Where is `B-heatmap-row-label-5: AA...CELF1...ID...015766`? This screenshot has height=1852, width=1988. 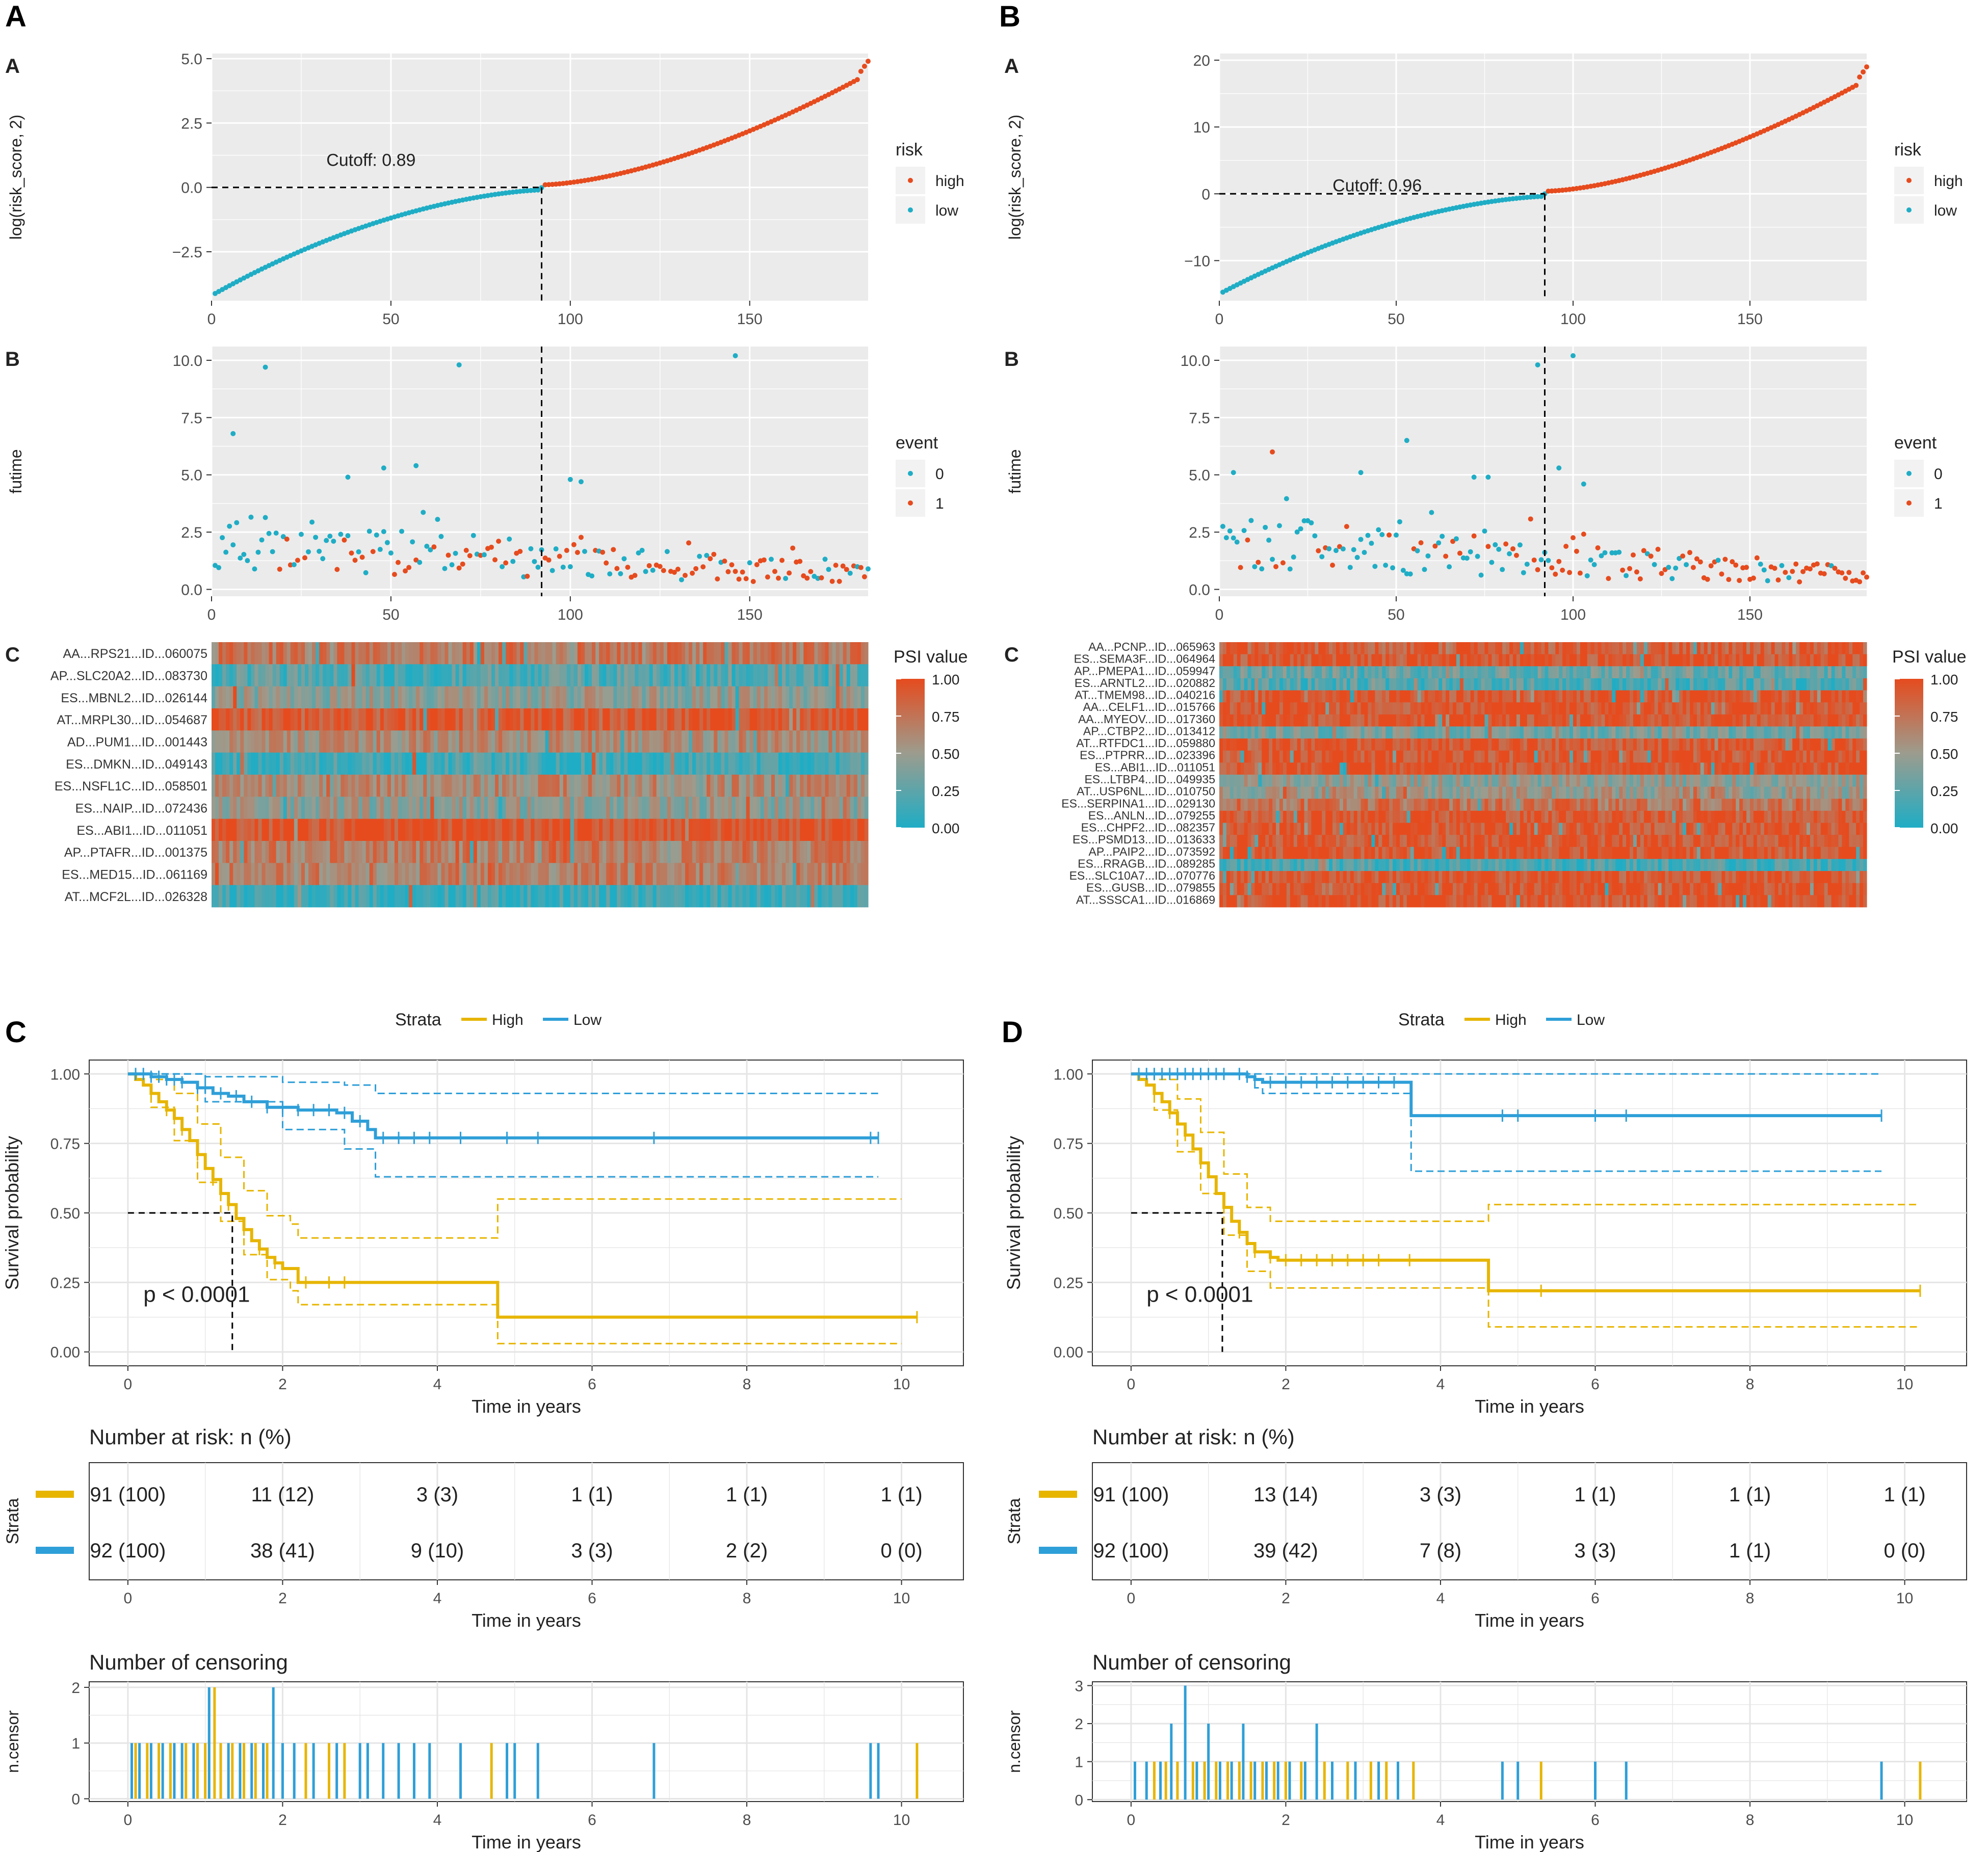
B-heatmap-row-label-5: AA...CELF1...ID...015766 is located at coordinates (1149, 706).